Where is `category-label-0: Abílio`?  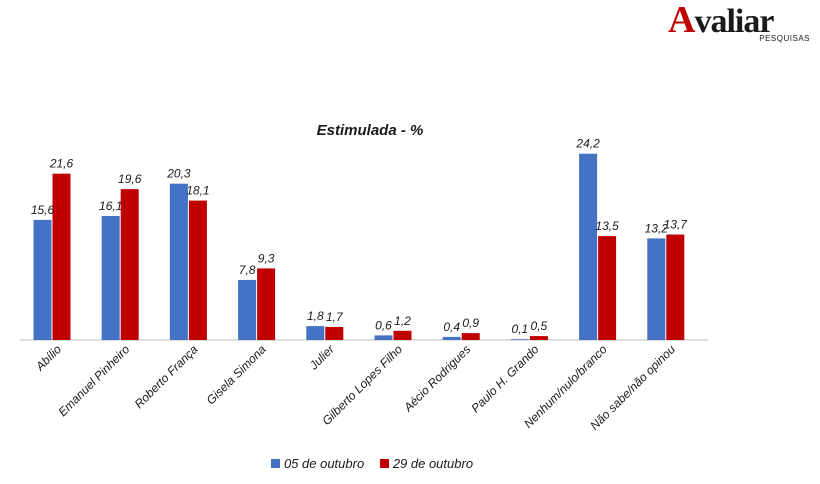 category-label-0: Abílio is located at coordinates (48, 358).